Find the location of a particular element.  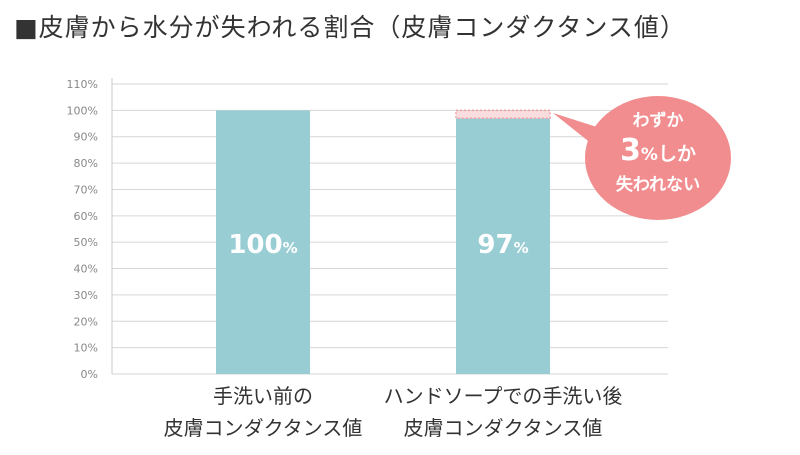

callout-line: 3%しか is located at coordinates (658, 150).